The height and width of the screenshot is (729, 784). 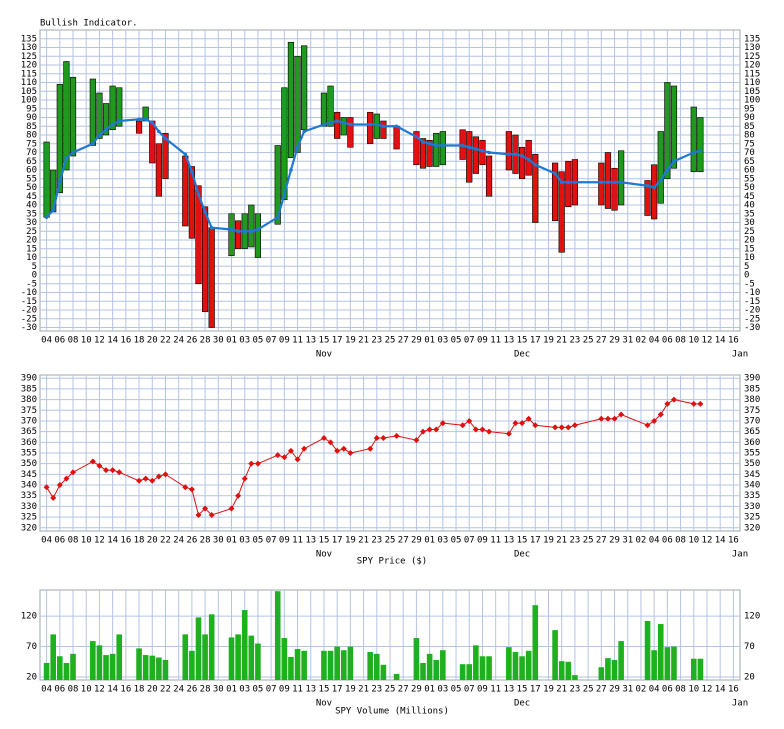 I want to click on y-tick-label: 115, so click(x=29, y=74).